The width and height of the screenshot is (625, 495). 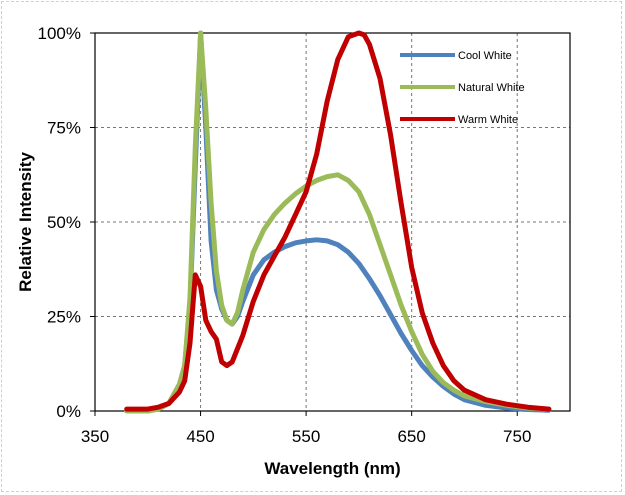 I want to click on legend: Cool White Natural White Warm White, so click(x=462, y=88).